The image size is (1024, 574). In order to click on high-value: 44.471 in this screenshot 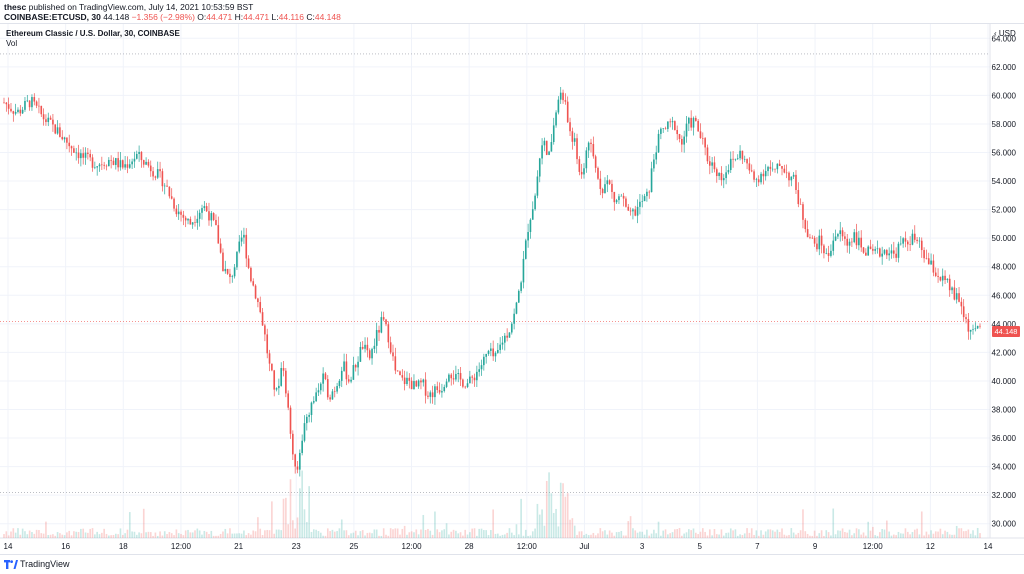, I will do `click(256, 17)`.